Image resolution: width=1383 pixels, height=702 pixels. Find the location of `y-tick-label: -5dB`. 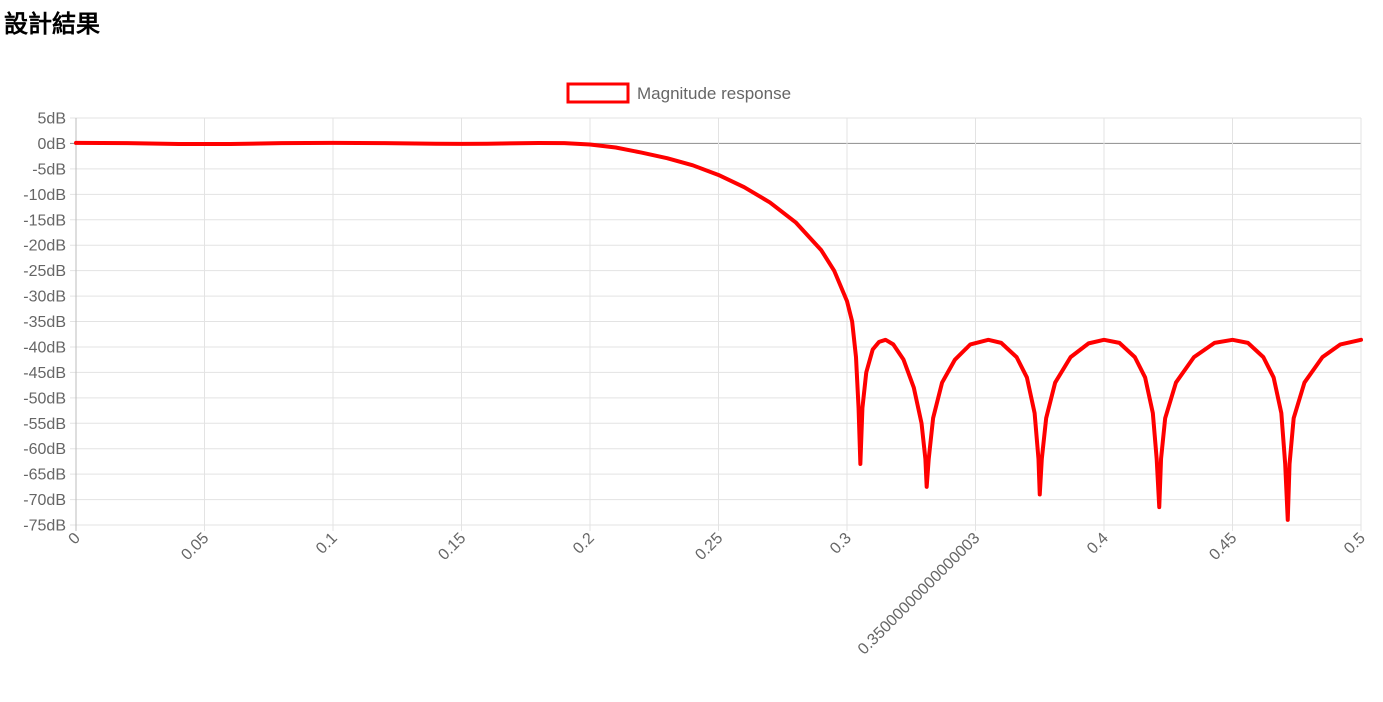

y-tick-label: -5dB is located at coordinates (49, 169).